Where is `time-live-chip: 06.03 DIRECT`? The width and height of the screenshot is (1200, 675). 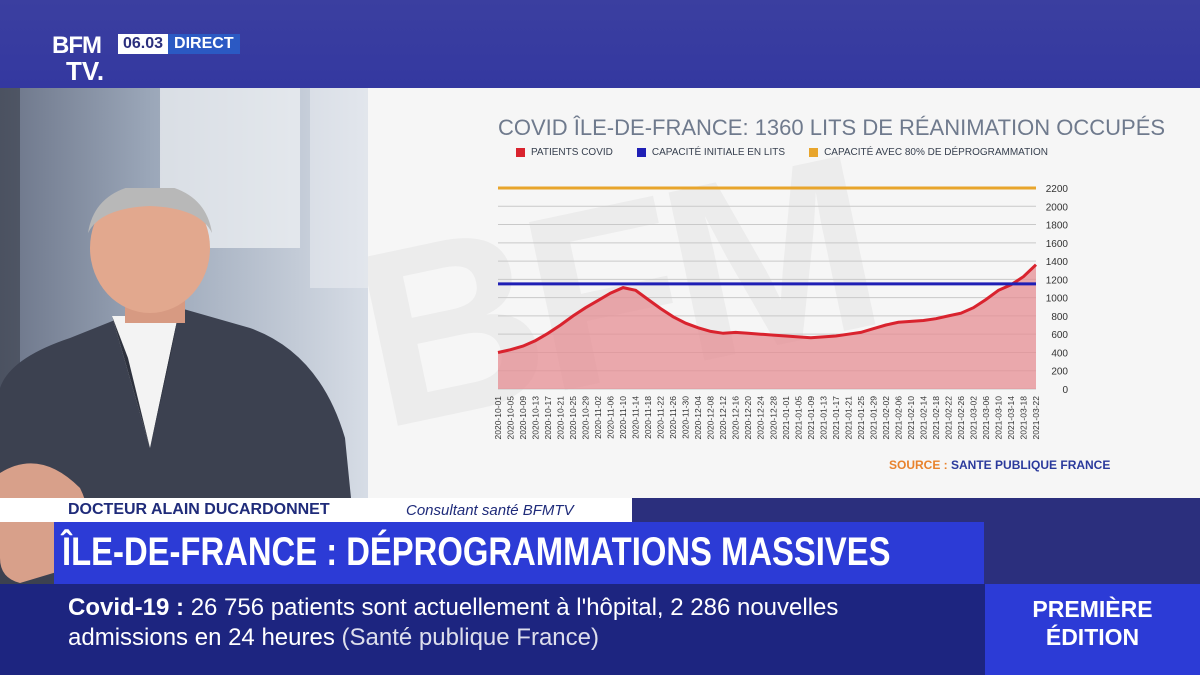
time-live-chip: 06.03 DIRECT is located at coordinates (179, 44).